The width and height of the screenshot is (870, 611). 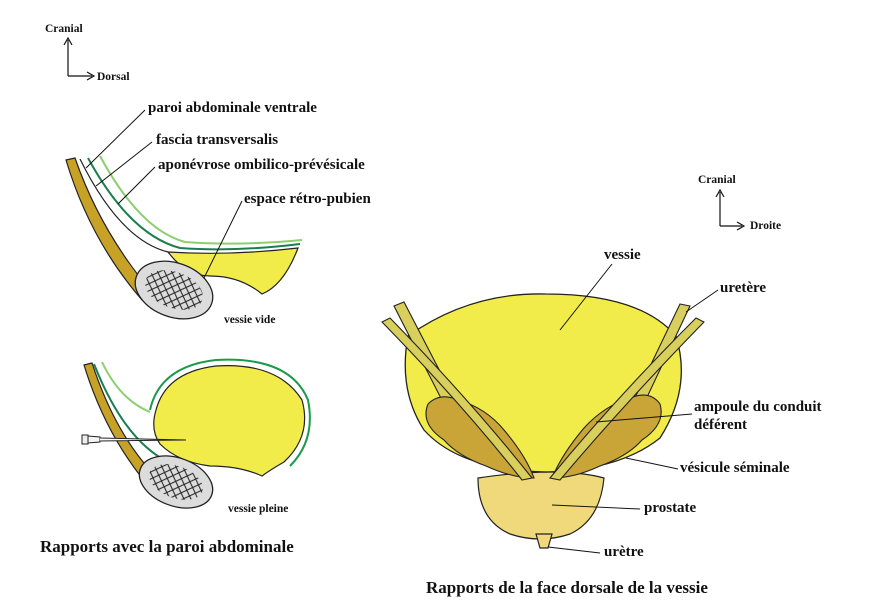 What do you see at coordinates (87, 53) in the screenshot?
I see `left-axis-indicator: Cranial Dorsal` at bounding box center [87, 53].